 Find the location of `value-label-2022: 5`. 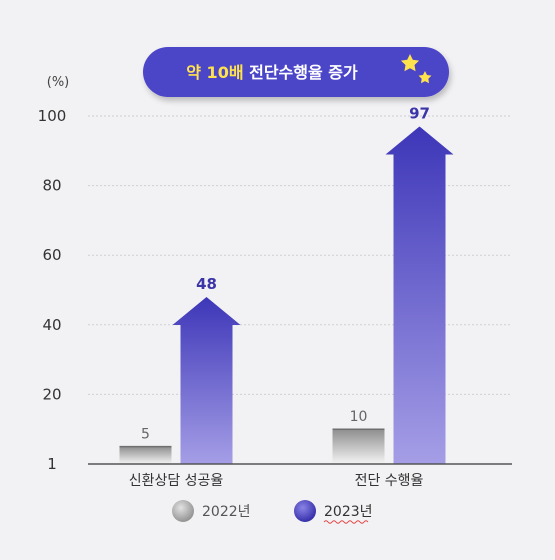

value-label-2022: 5 is located at coordinates (145, 435).